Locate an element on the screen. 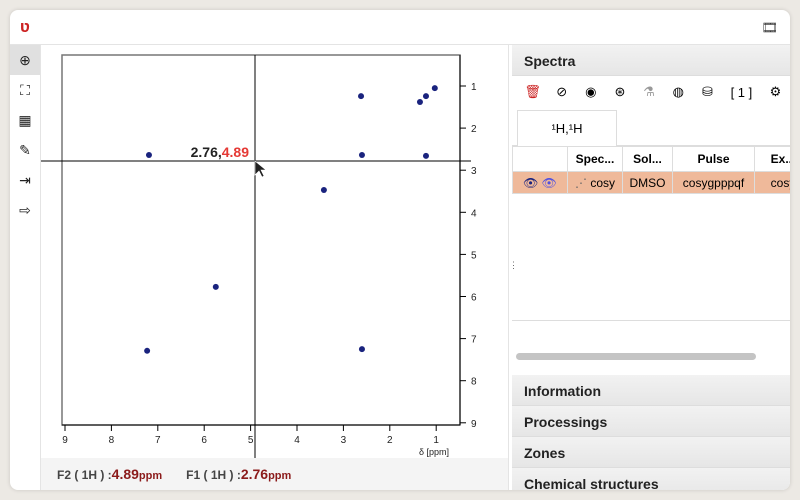  y-tick-label: 3 is located at coordinates (474, 171).